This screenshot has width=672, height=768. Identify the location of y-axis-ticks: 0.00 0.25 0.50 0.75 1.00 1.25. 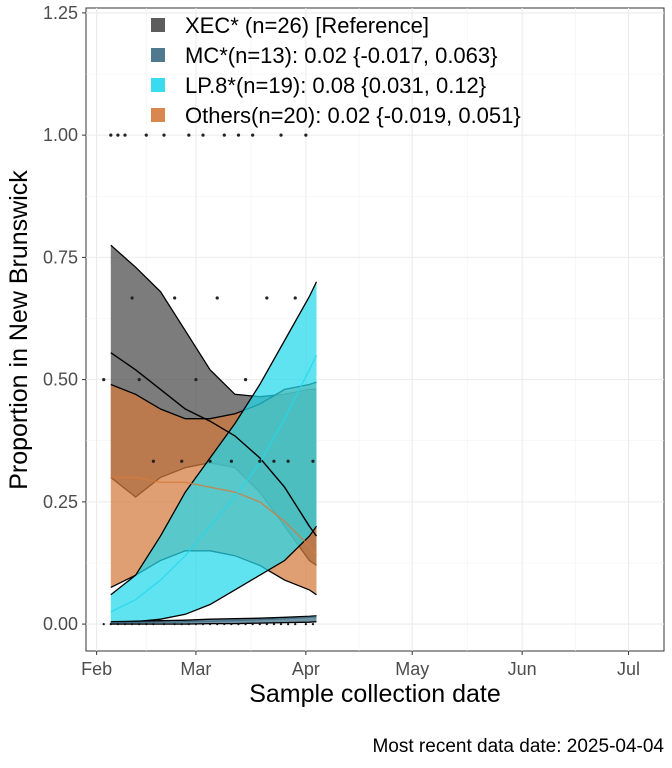
(64, 318).